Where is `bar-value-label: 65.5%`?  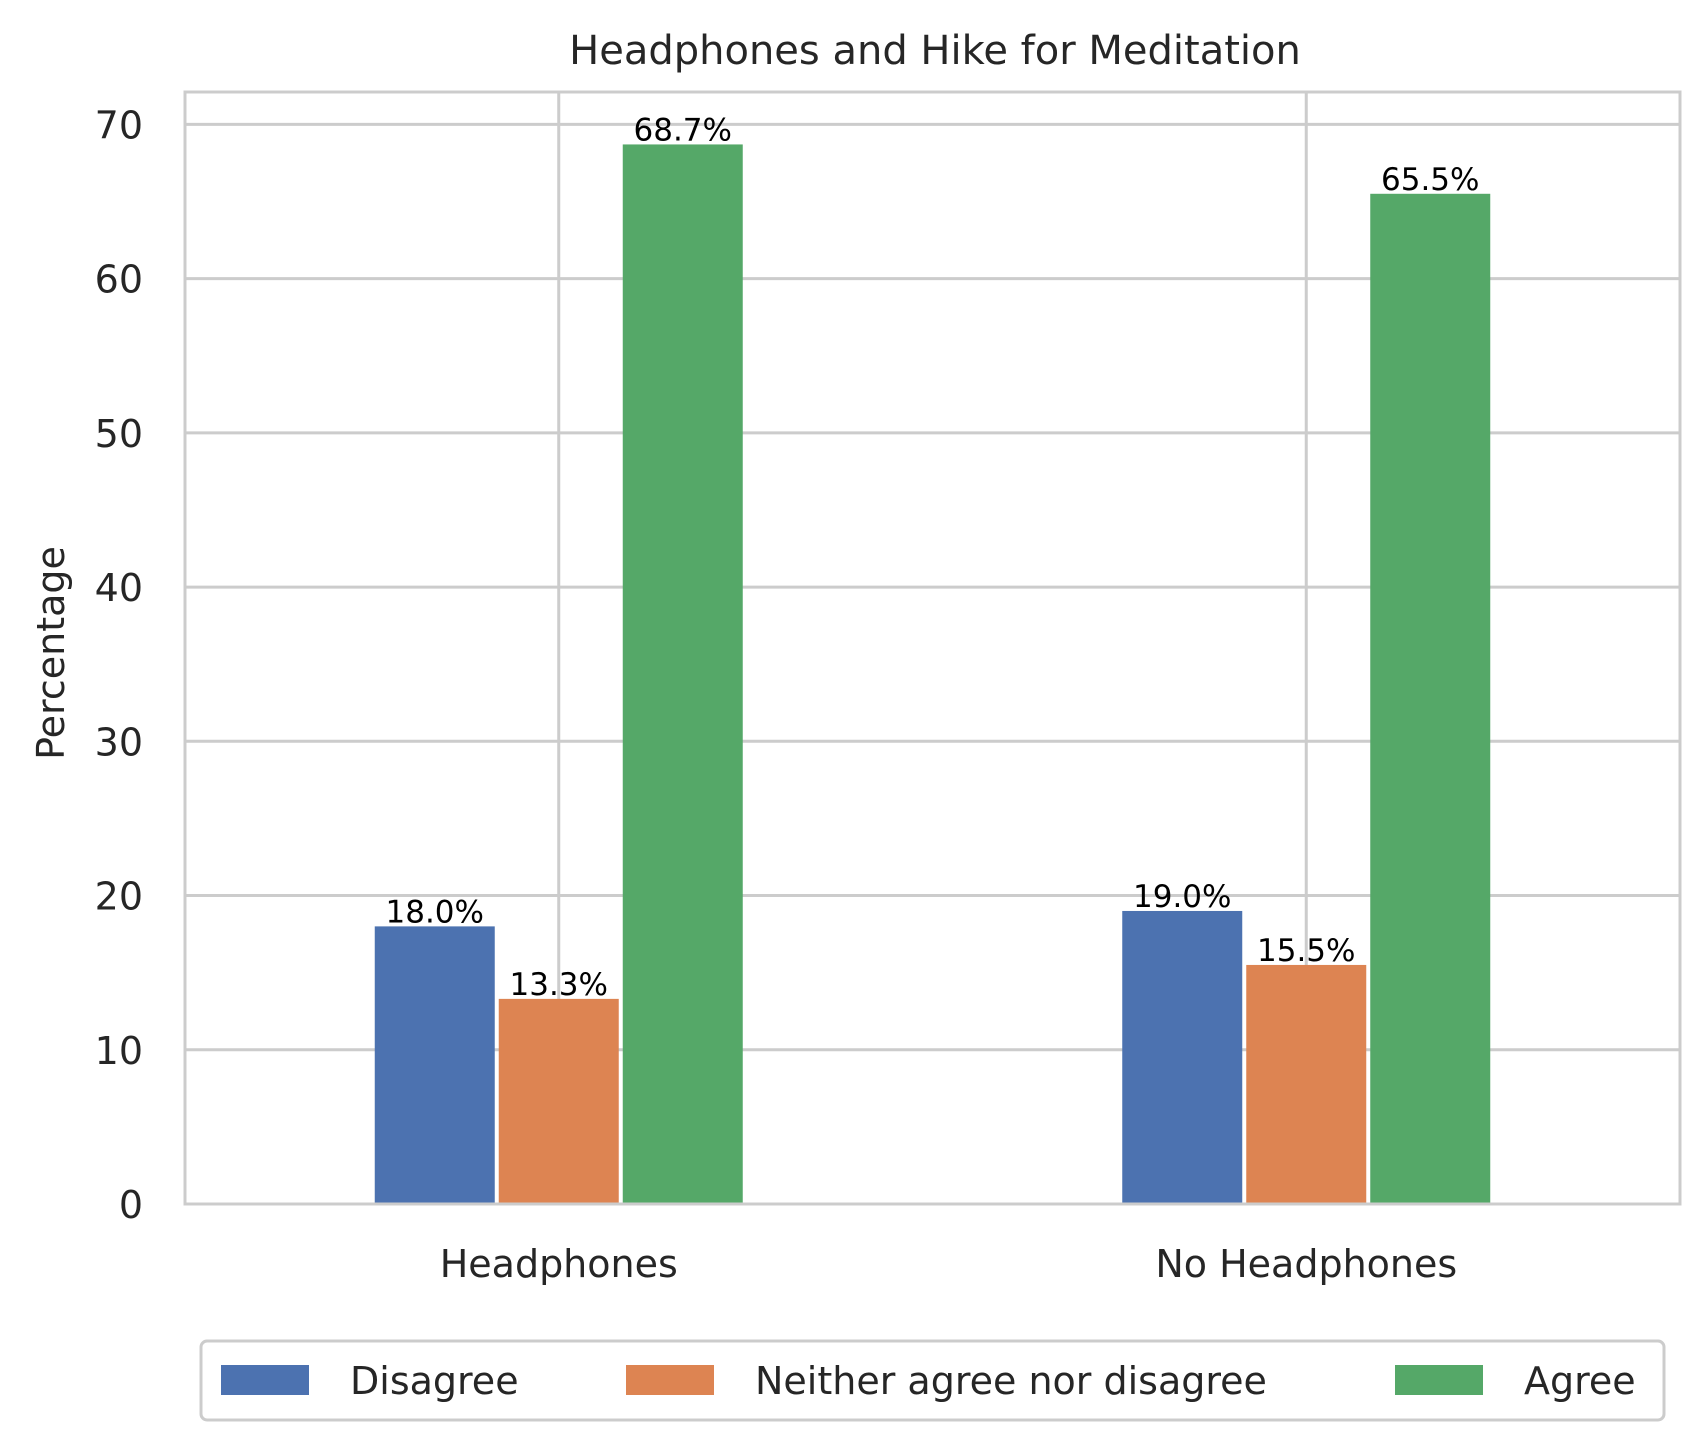
bar-value-label: 65.5% is located at coordinates (1430, 180).